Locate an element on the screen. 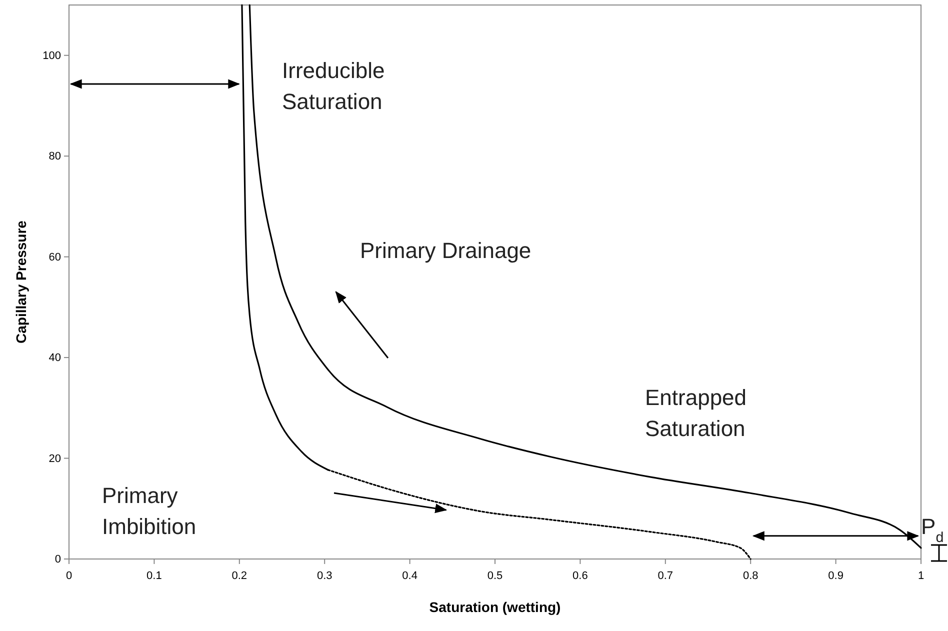 Image resolution: width=948 pixels, height=631 pixels. annotation: Primary Imbibition is located at coordinates (149, 511).